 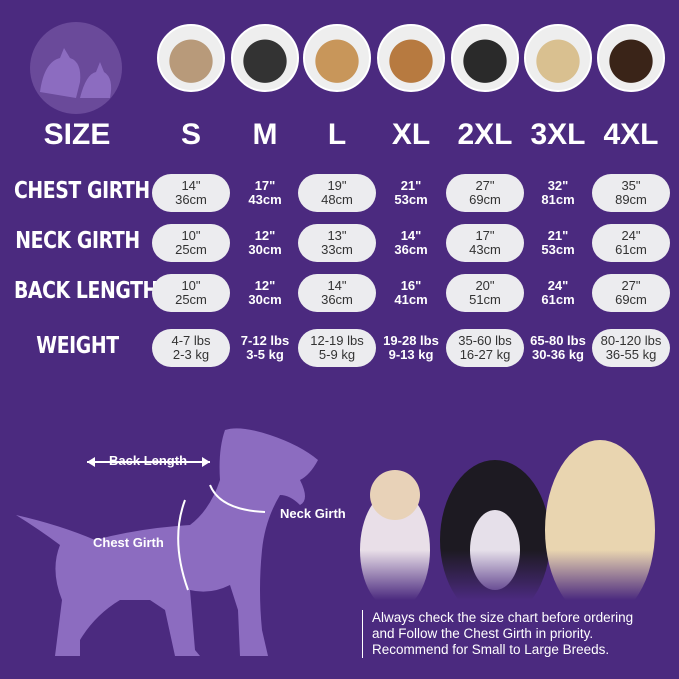 What do you see at coordinates (485, 134) in the screenshot?
I see `size-2xl: 2XL` at bounding box center [485, 134].